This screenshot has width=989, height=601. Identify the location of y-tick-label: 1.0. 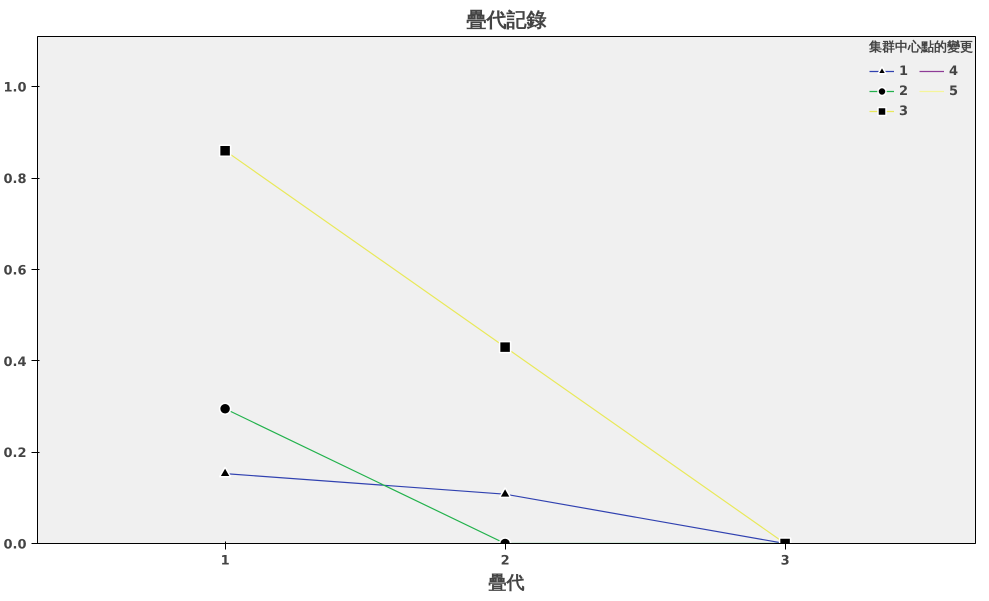
(14, 88).